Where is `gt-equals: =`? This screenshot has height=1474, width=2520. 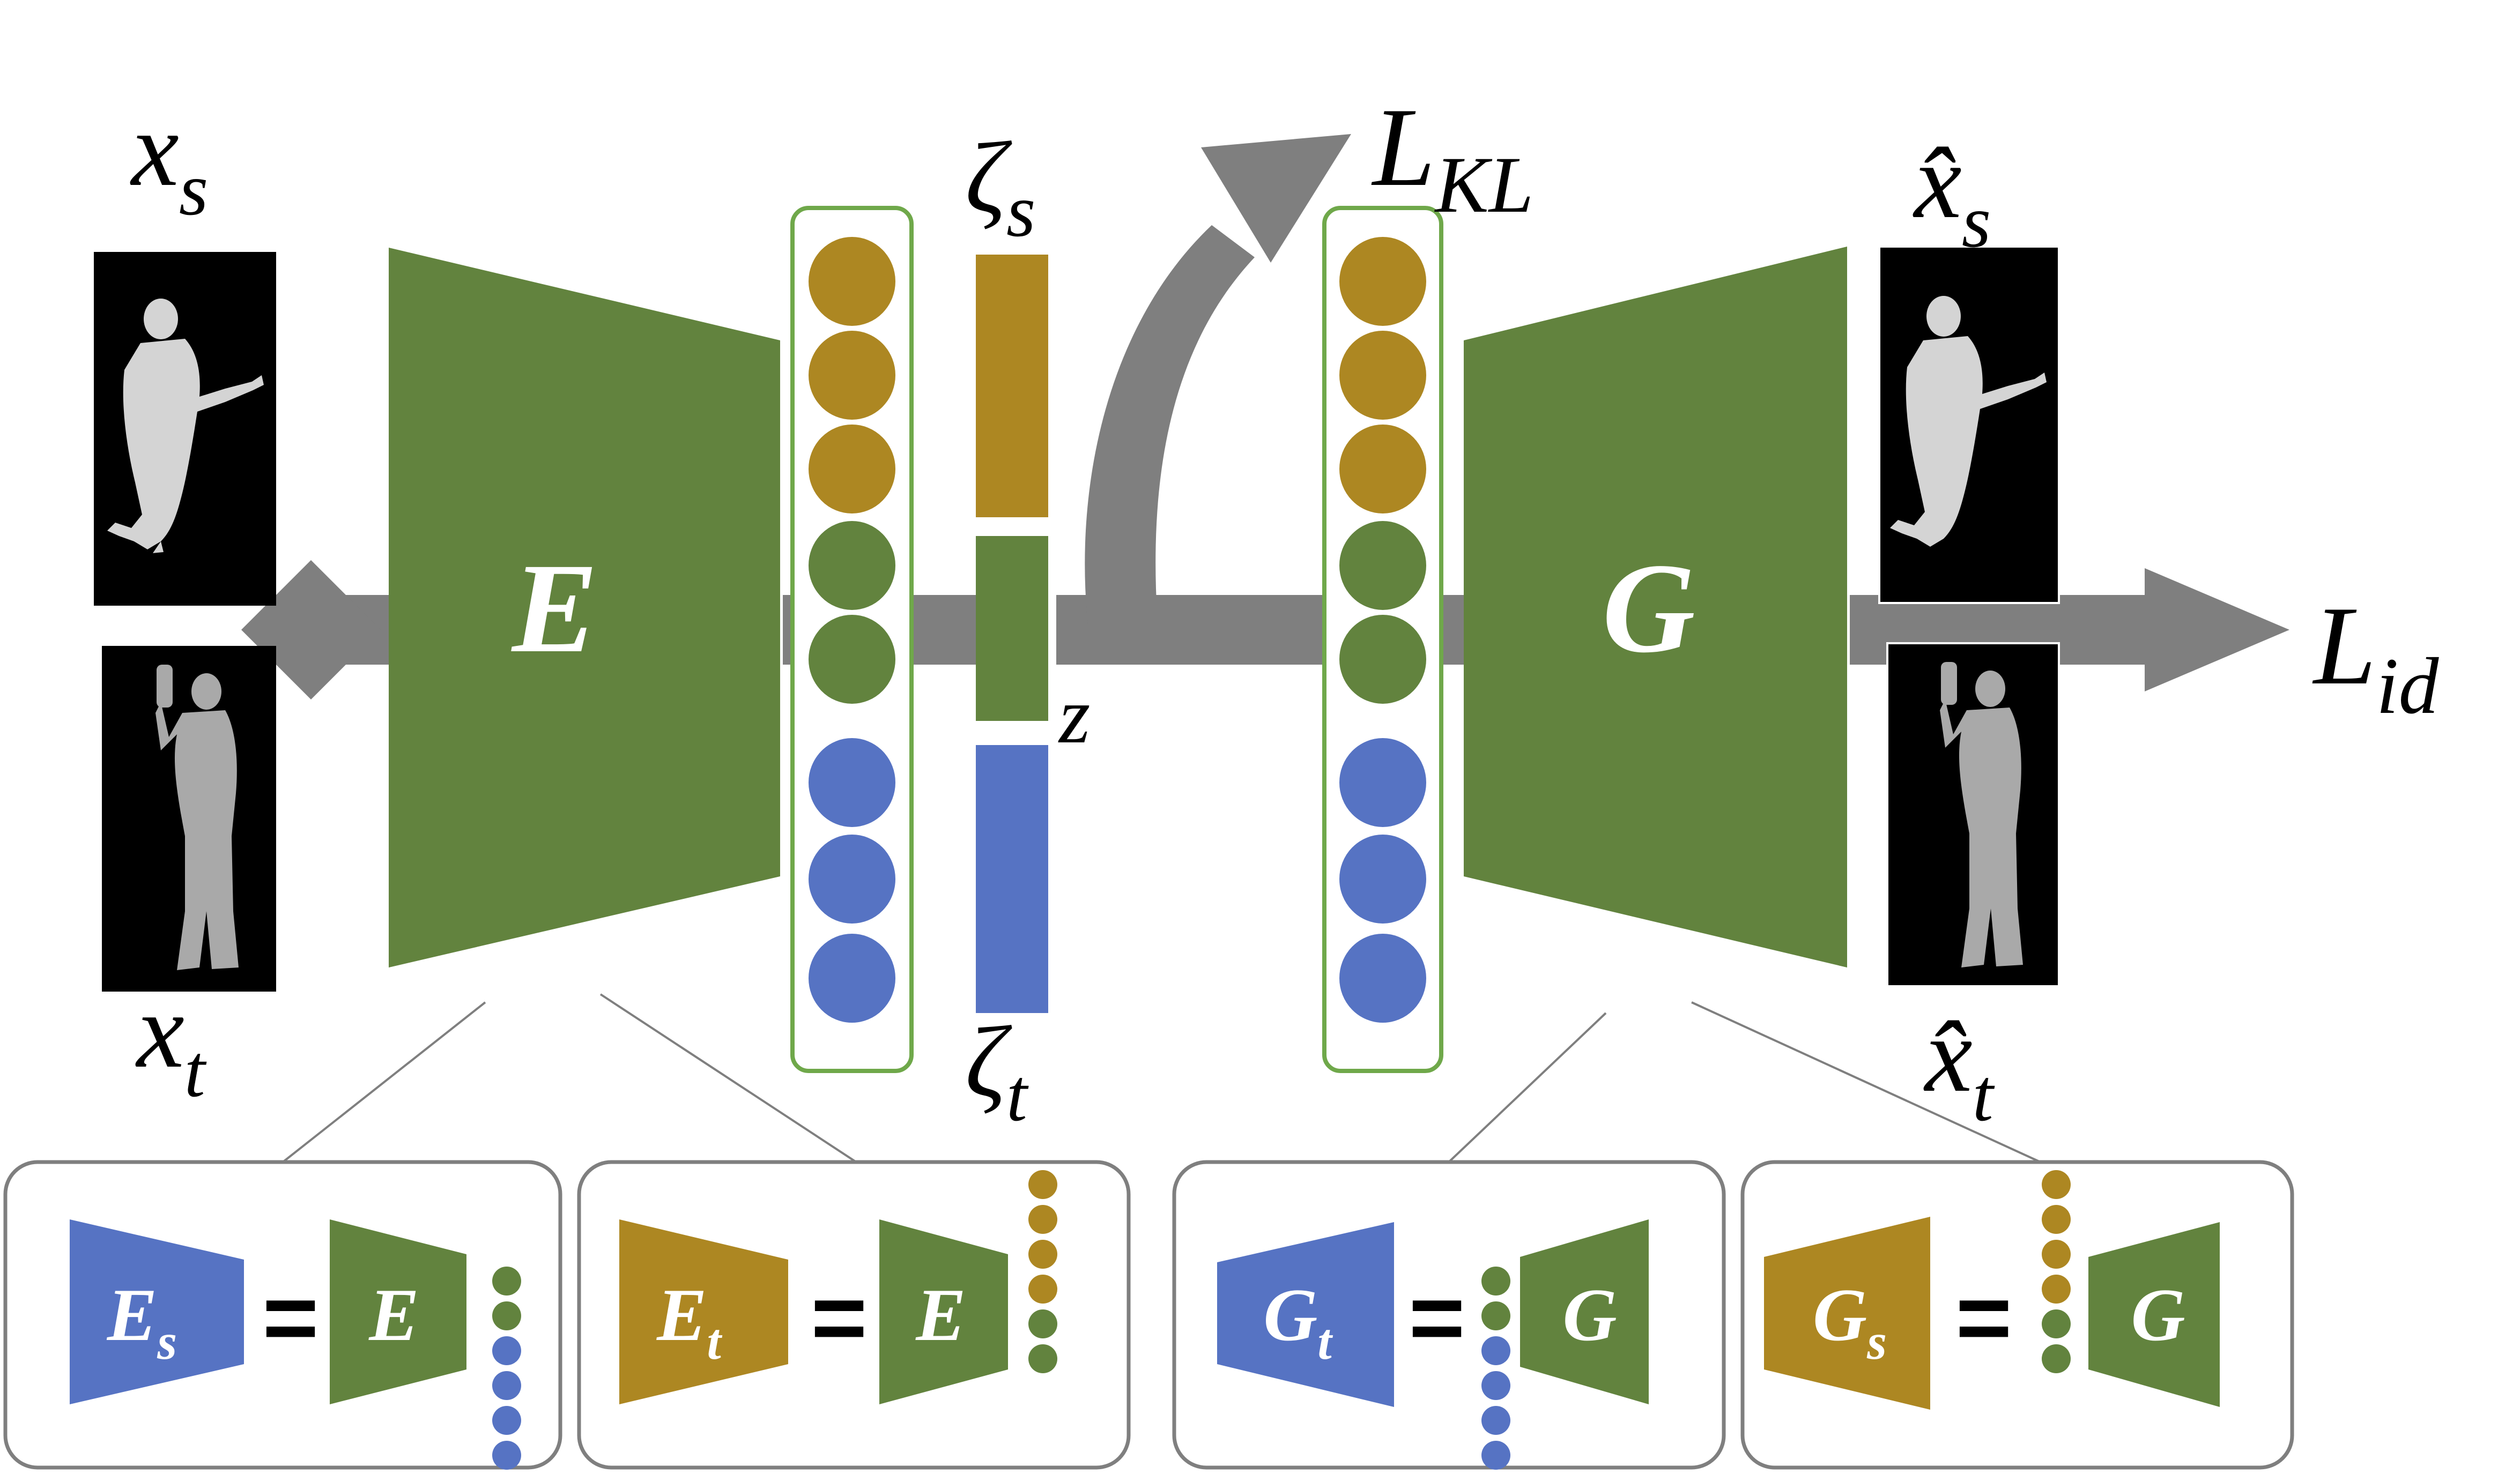
gt-equals: = is located at coordinates (1437, 1318).